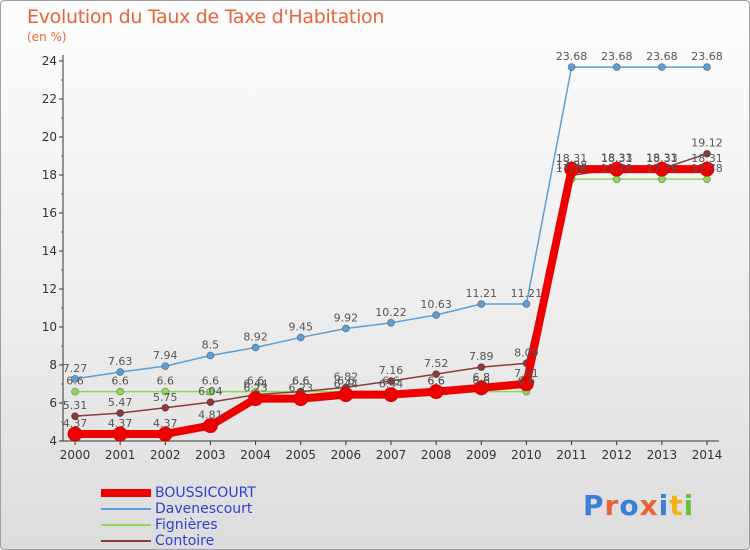 The height and width of the screenshot is (550, 750). Describe the element at coordinates (436, 455) in the screenshot. I see `x-tick-label: 2008` at that location.